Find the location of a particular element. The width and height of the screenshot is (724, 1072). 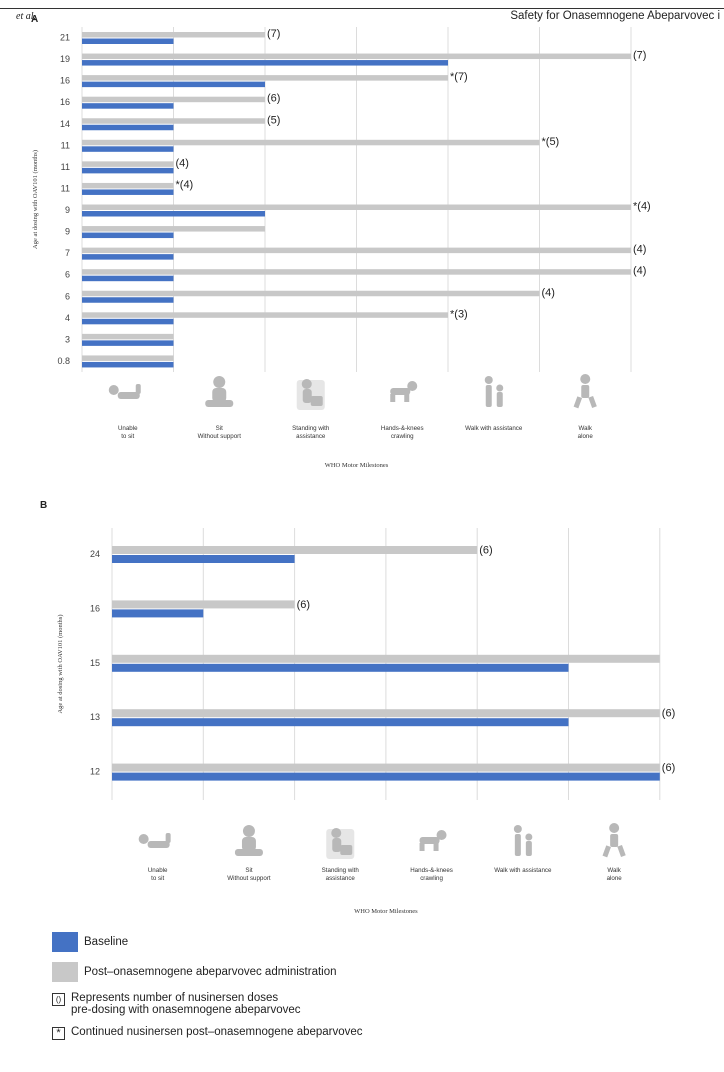

panel-a-letter: A is located at coordinates (35, 19).